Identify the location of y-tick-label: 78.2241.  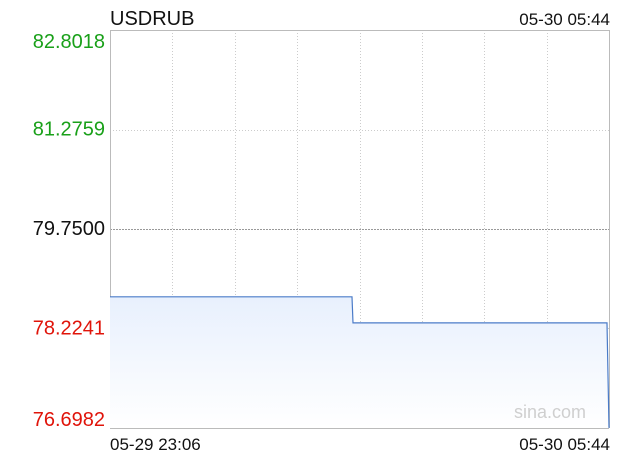
(69, 329).